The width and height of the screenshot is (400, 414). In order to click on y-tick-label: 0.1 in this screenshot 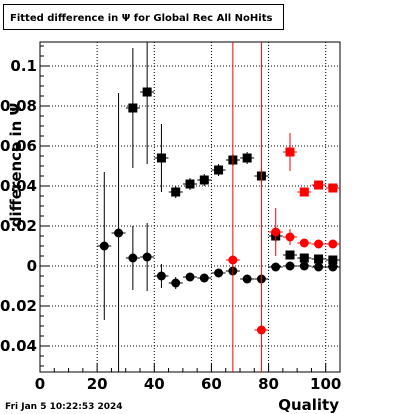, I will do `click(23, 66)`.